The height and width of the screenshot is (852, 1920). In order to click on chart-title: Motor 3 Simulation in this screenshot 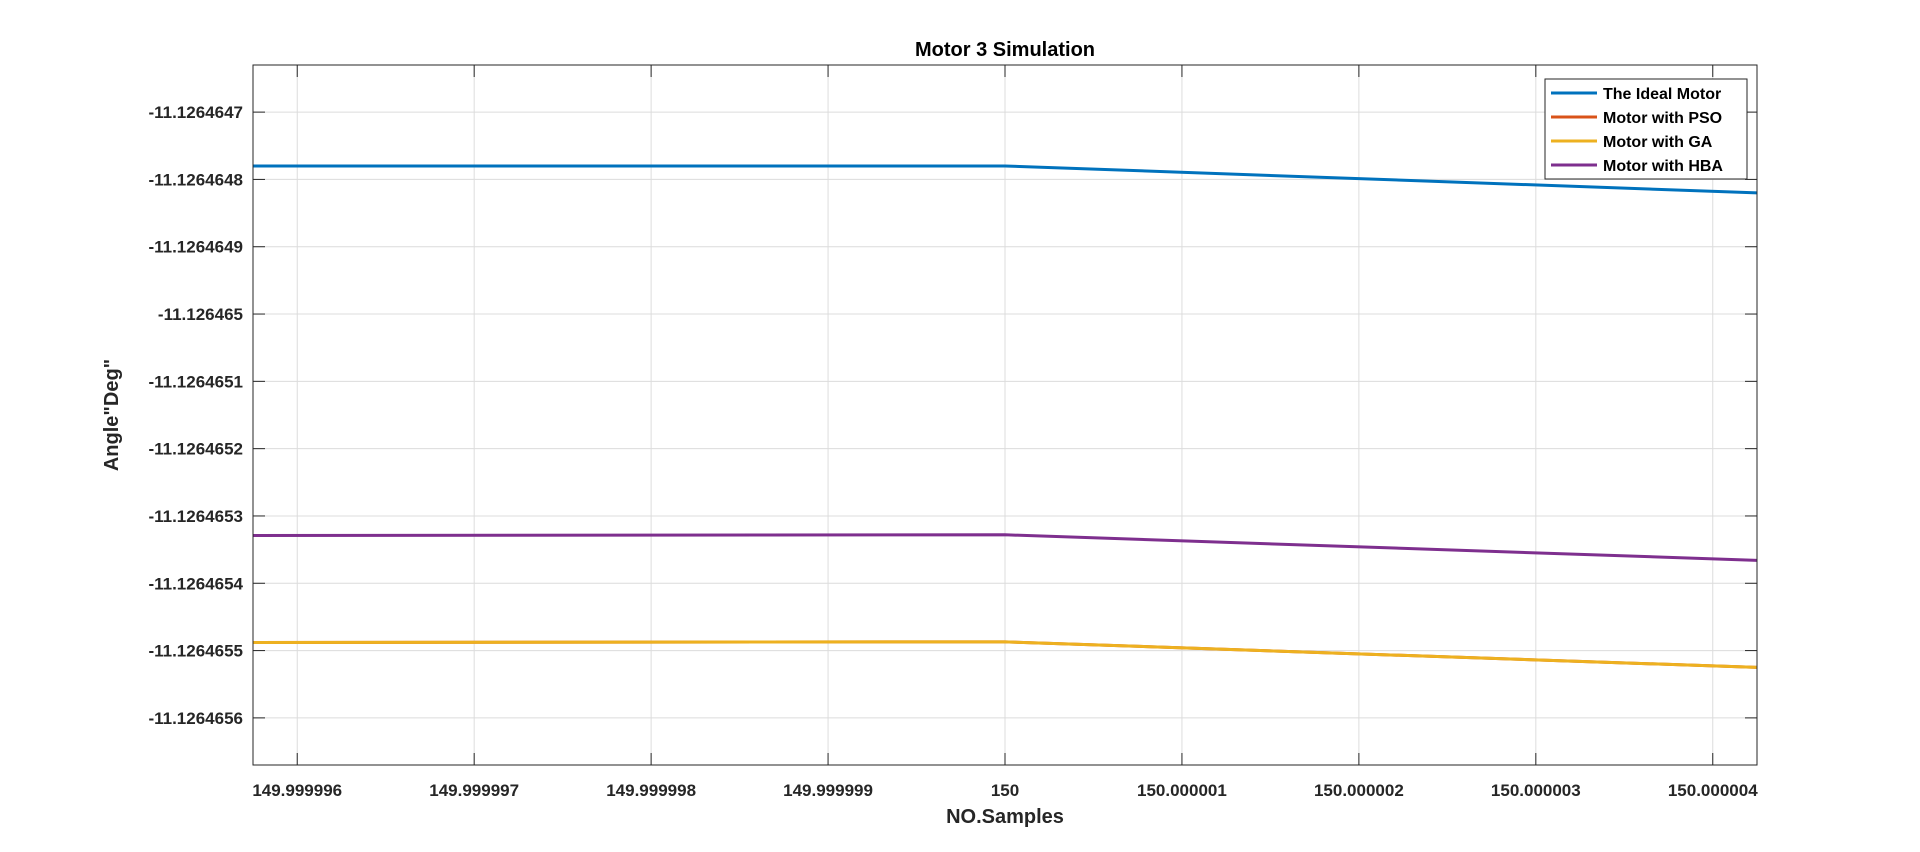, I will do `click(1005, 50)`.